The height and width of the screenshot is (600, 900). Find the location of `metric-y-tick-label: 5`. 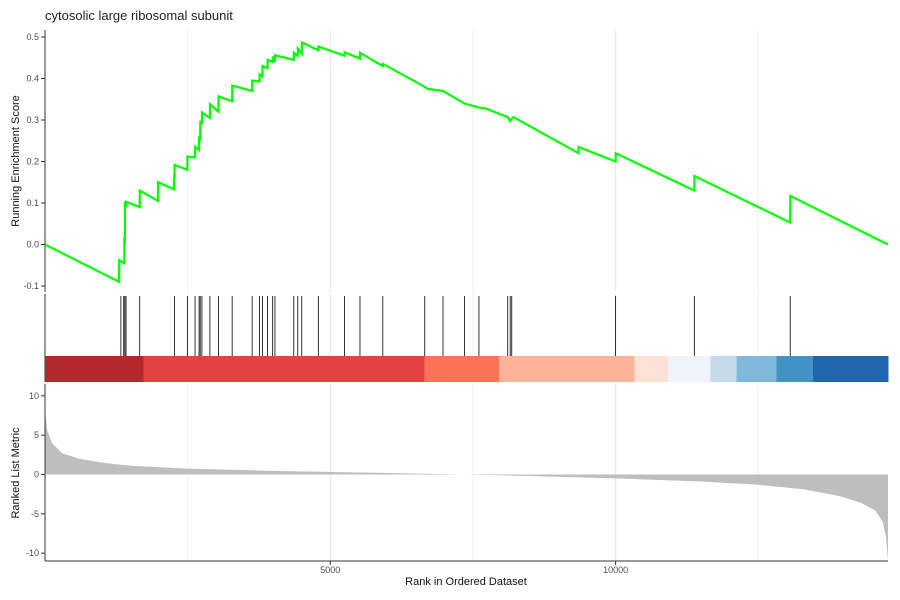

metric-y-tick-label: 5 is located at coordinates (36, 435).